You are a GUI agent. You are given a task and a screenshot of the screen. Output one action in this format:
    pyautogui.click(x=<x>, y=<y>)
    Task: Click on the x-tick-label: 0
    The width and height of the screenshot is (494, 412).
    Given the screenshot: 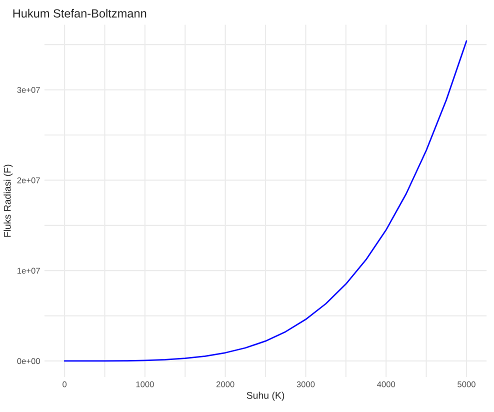 What is the action you would take?
    pyautogui.click(x=64, y=384)
    